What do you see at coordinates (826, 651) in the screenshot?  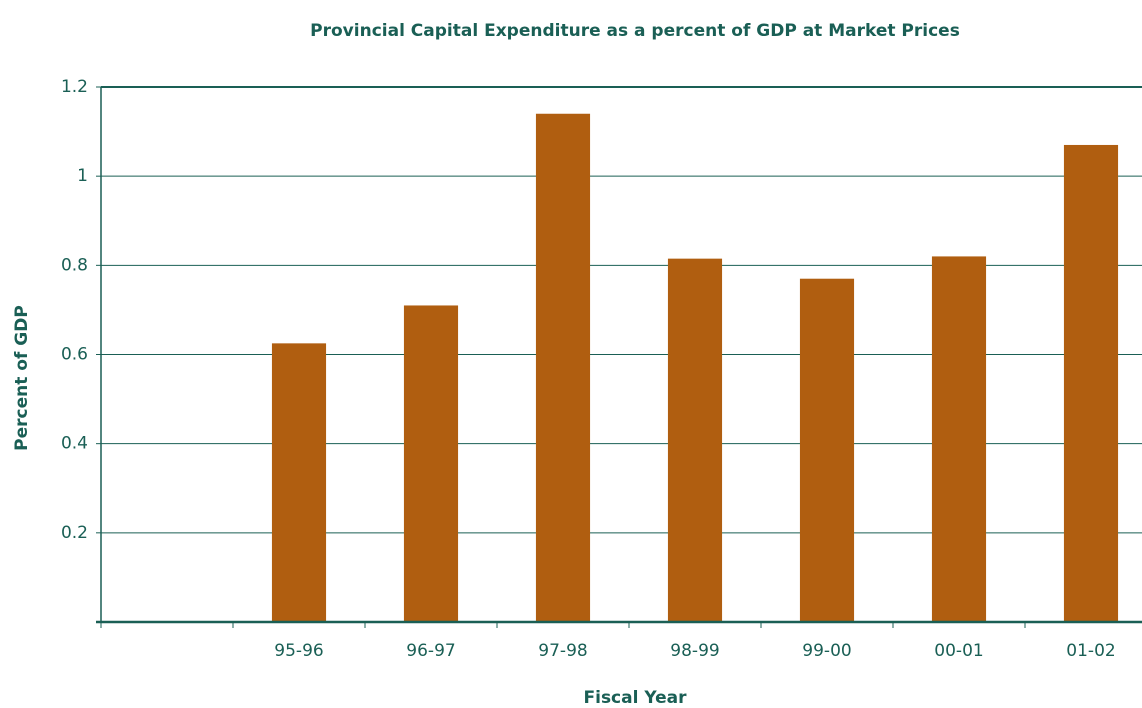 I see `x-tick-label: 99-00` at bounding box center [826, 651].